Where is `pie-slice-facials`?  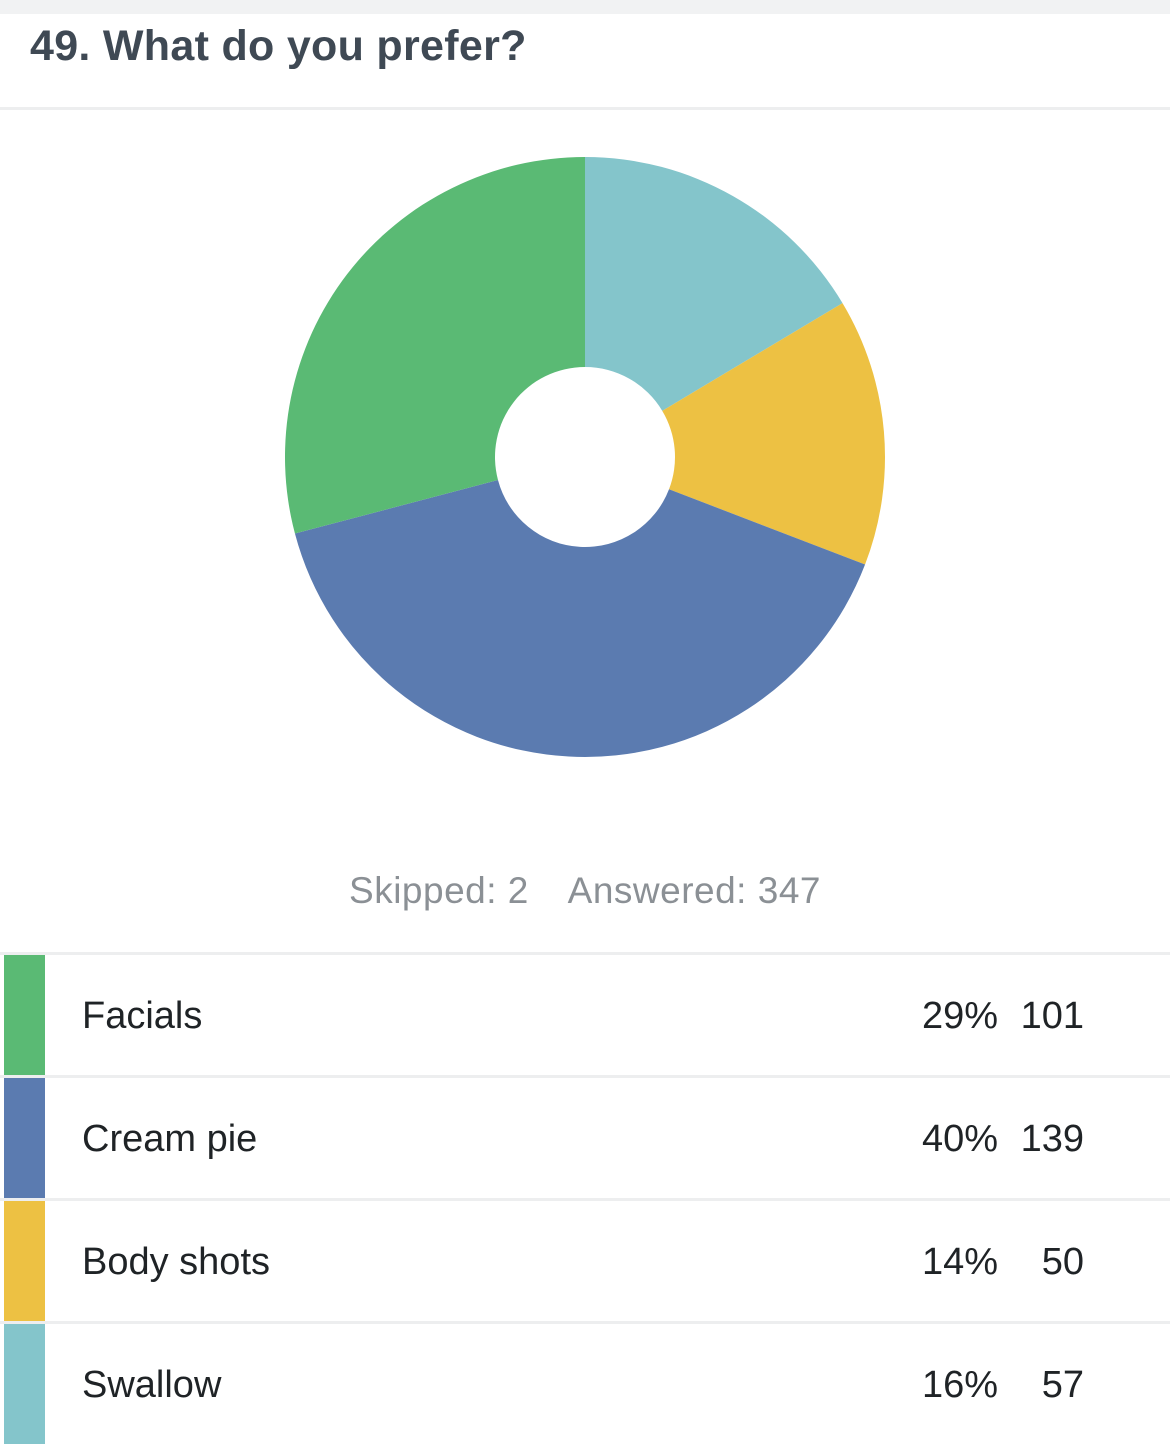
pie-slice-facials is located at coordinates (434, 345).